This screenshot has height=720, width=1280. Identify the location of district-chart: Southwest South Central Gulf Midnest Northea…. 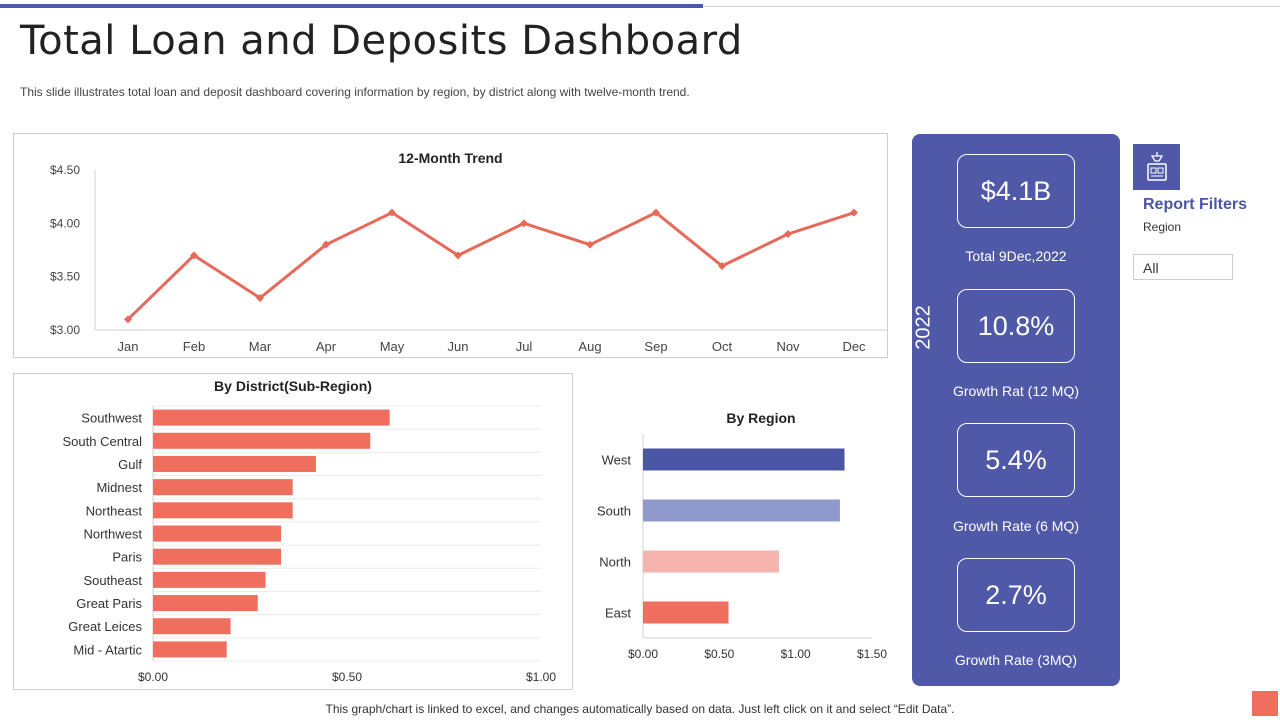
(309, 544).